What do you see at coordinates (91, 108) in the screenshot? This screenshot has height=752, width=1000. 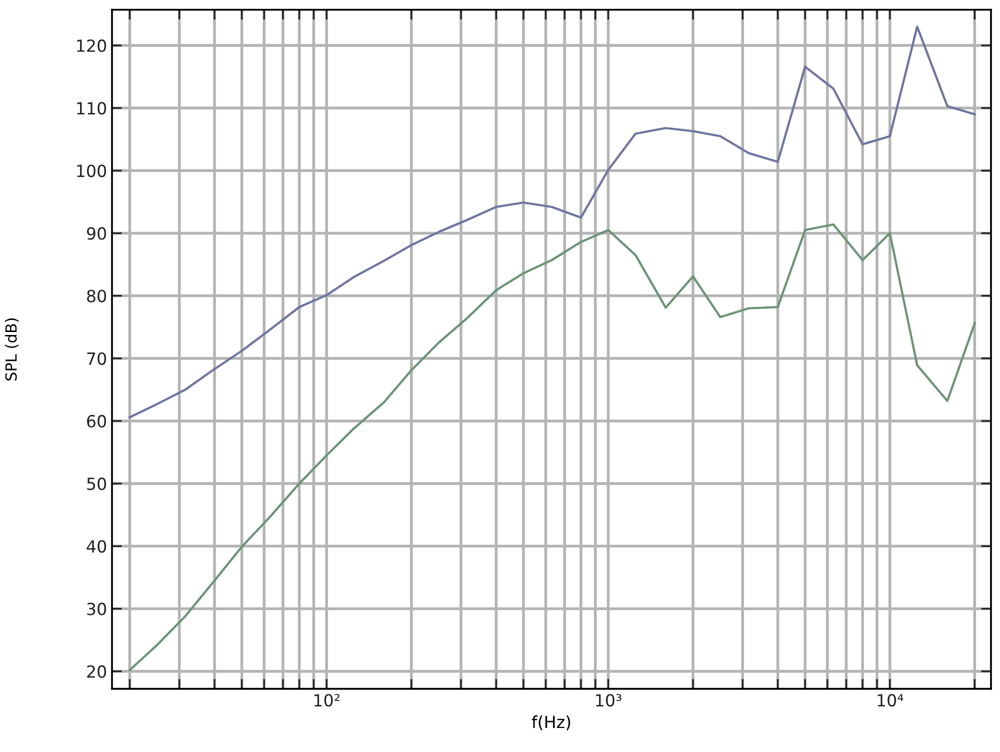 I see `y-tick-label: 110` at bounding box center [91, 108].